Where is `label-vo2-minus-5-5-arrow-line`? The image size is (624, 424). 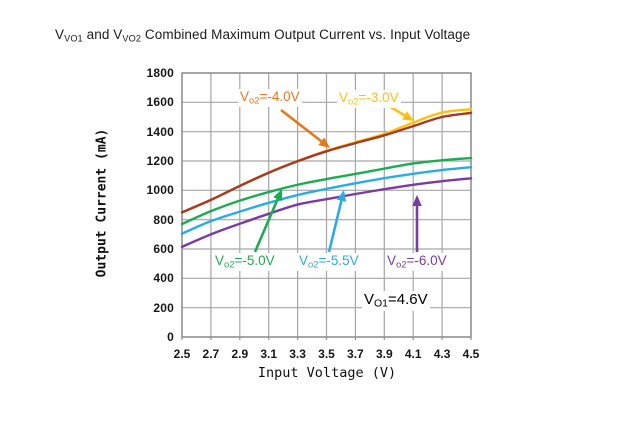
label-vo2-minus-5-5-arrow-line is located at coordinates (335, 226).